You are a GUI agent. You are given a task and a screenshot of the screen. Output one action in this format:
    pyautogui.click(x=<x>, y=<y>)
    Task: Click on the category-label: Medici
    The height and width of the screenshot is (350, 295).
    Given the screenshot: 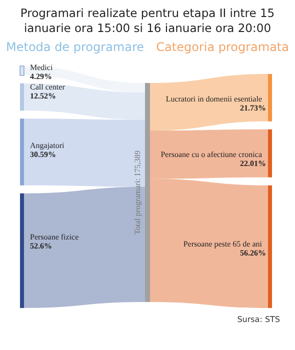 What is the action you would take?
    pyautogui.click(x=42, y=67)
    